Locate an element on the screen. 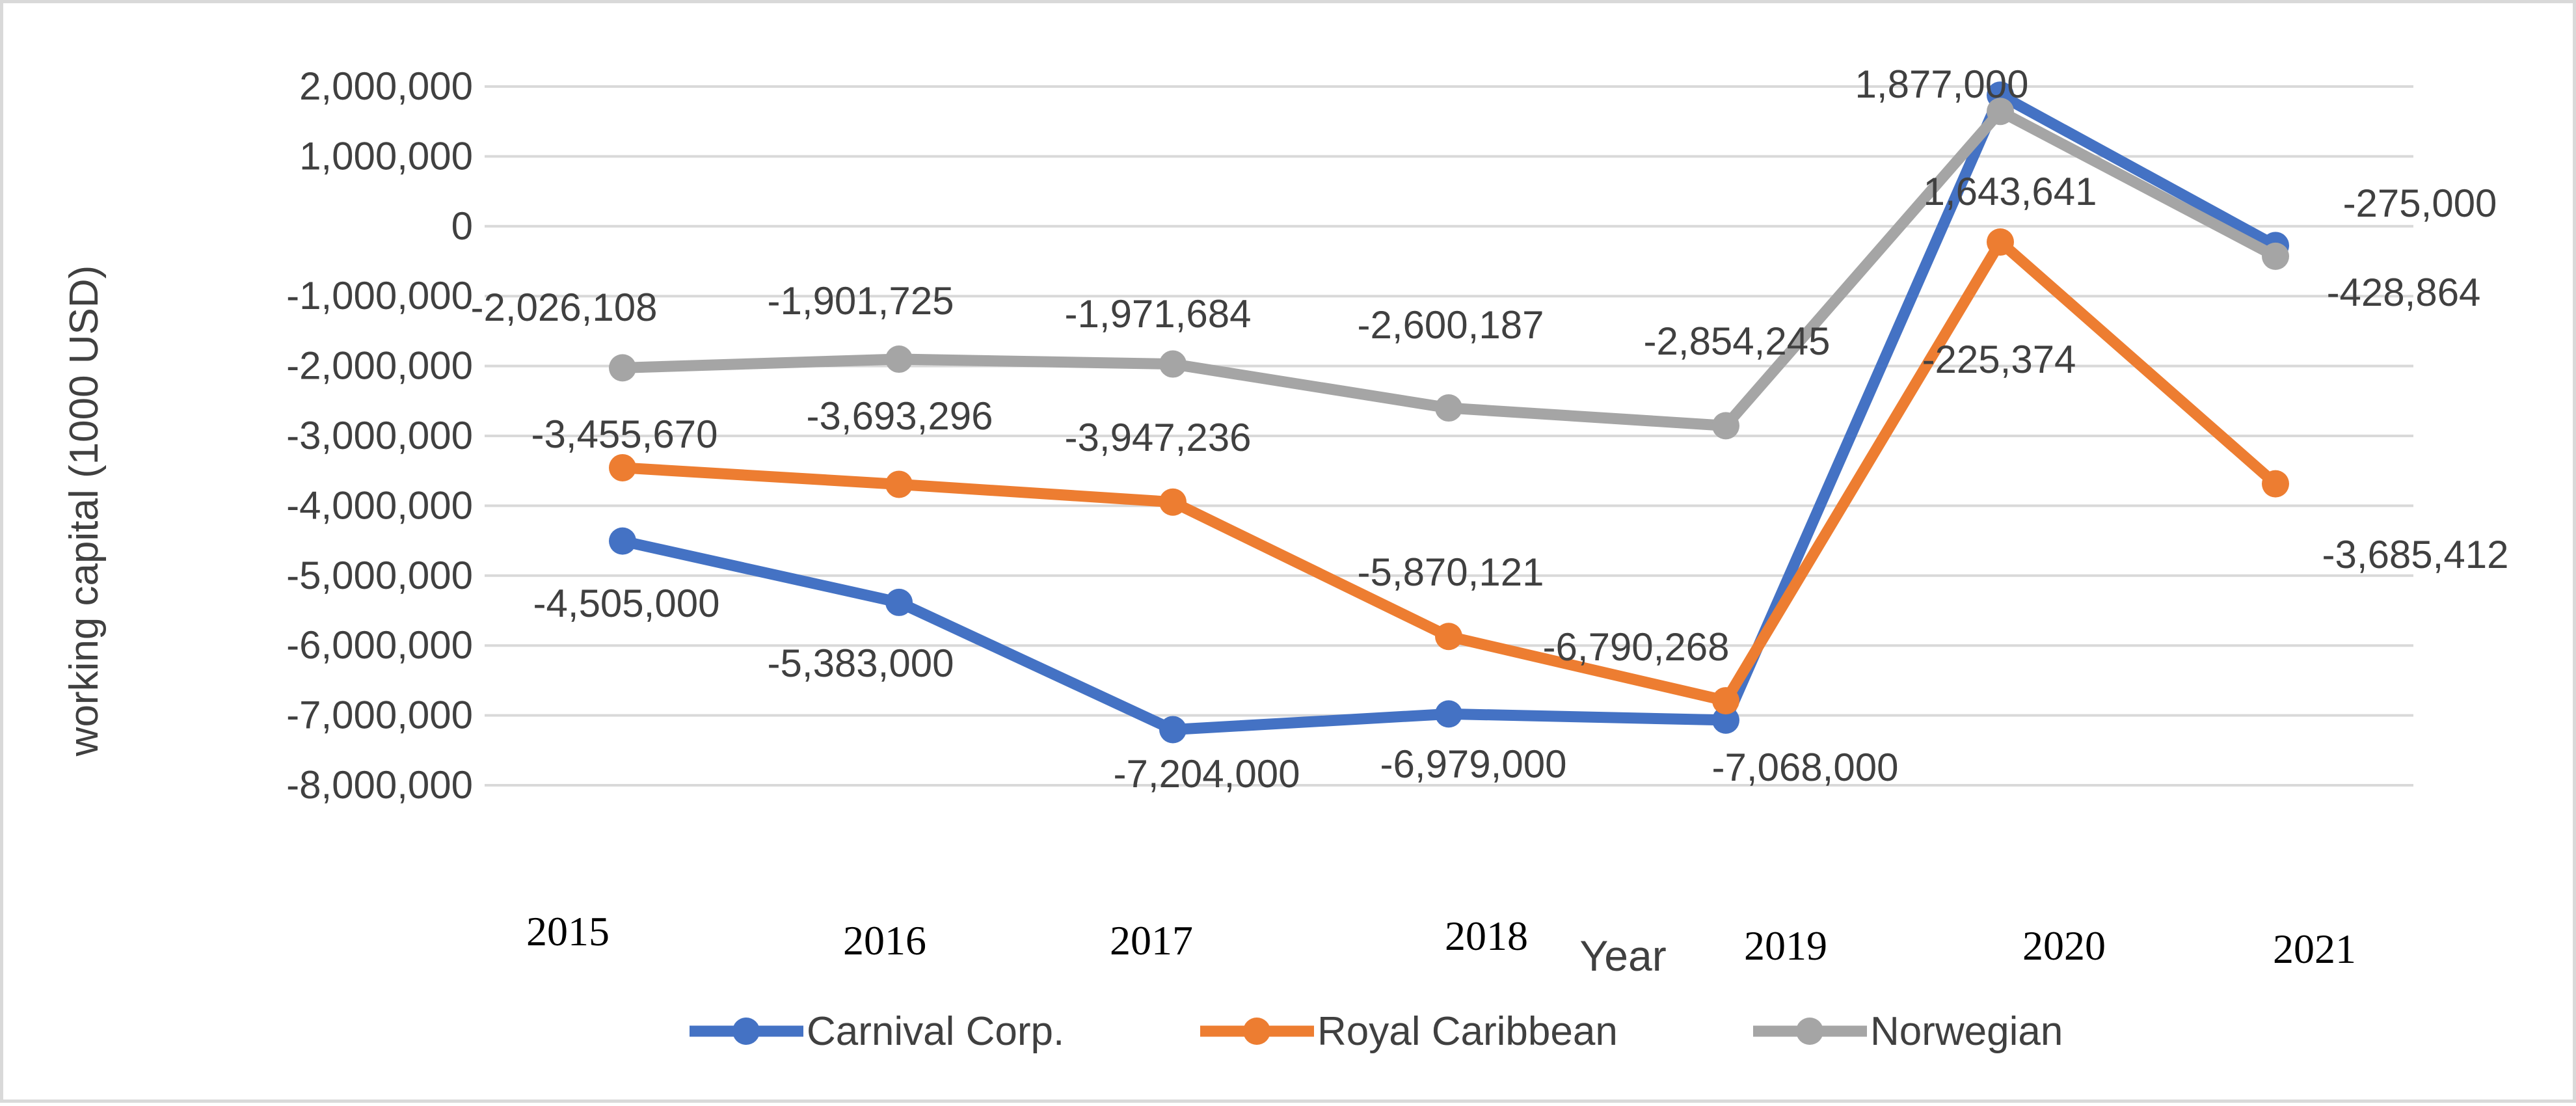 Image resolution: width=2576 pixels, height=1106 pixels. legend-label: Royal Caribbean is located at coordinates (1467, 1031).